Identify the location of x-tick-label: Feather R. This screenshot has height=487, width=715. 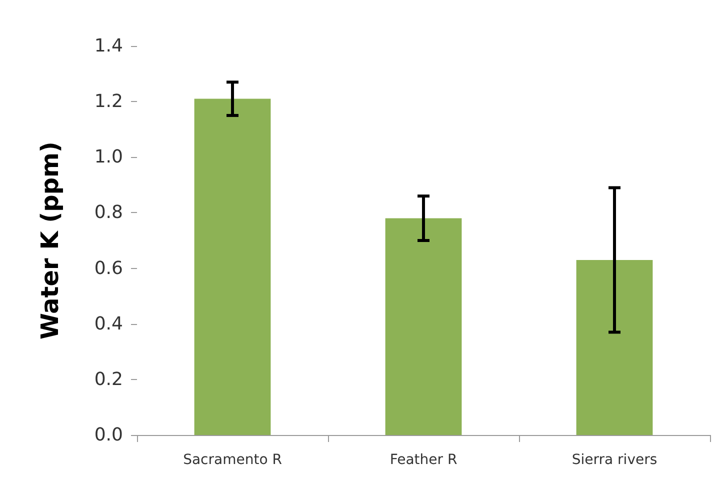
(424, 460).